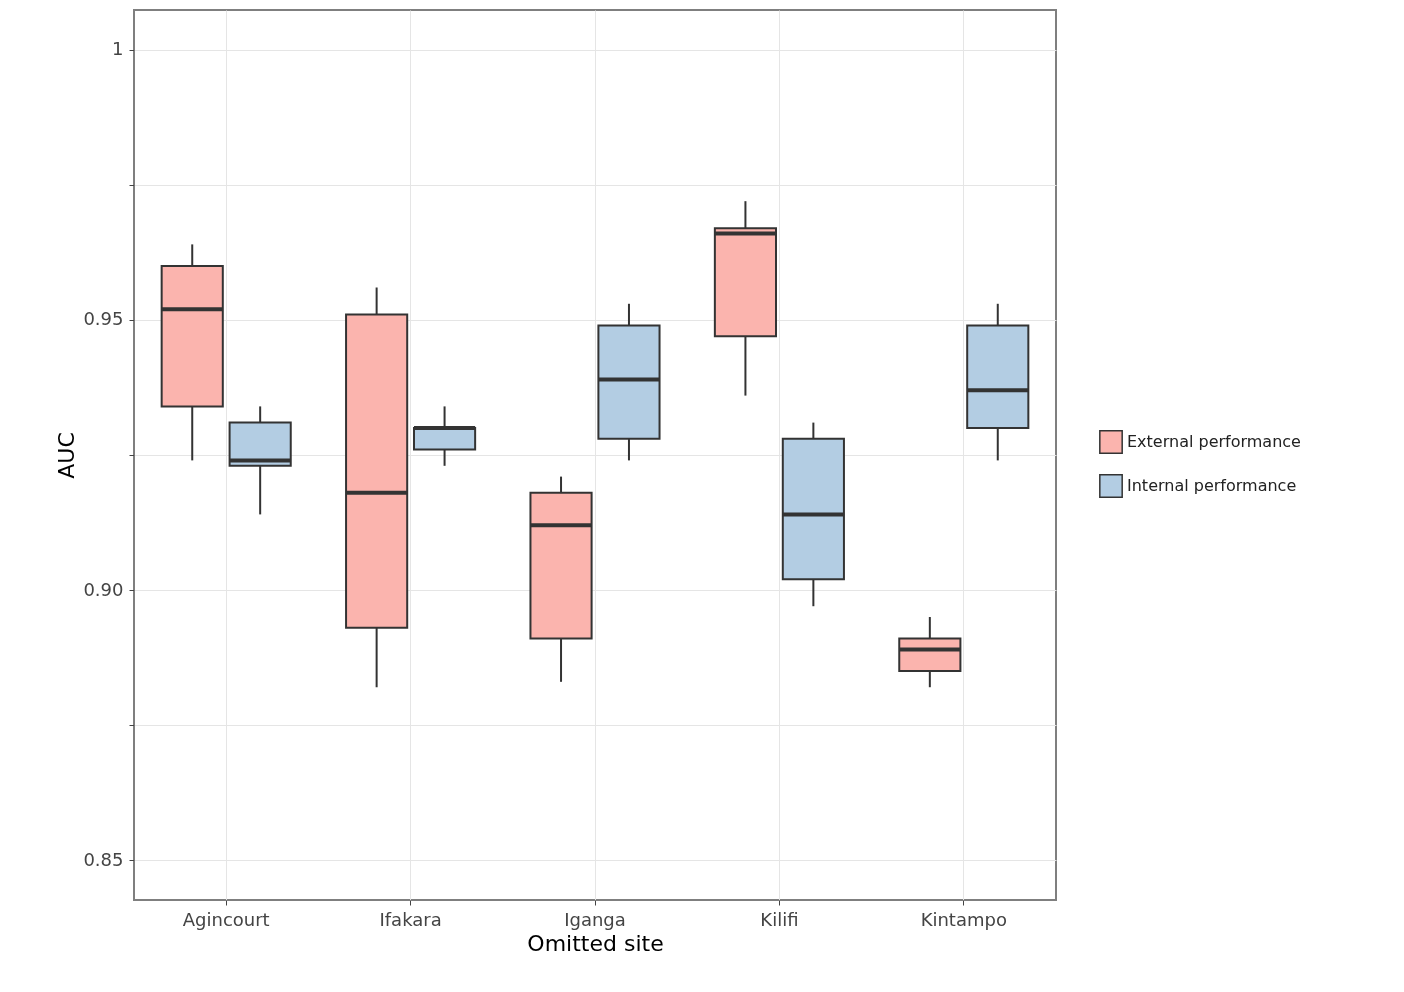  I want to click on x-tick-label: Kintampo, so click(963, 919).